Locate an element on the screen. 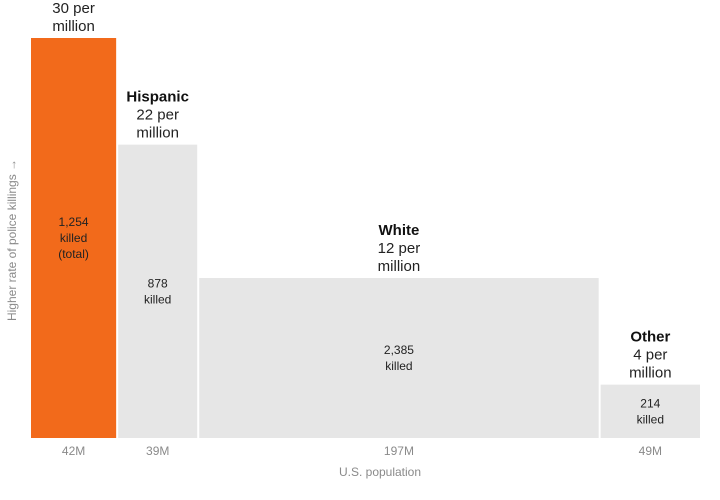 This screenshot has width=720, height=500. killed-label-group-1: killed is located at coordinates (73, 238).